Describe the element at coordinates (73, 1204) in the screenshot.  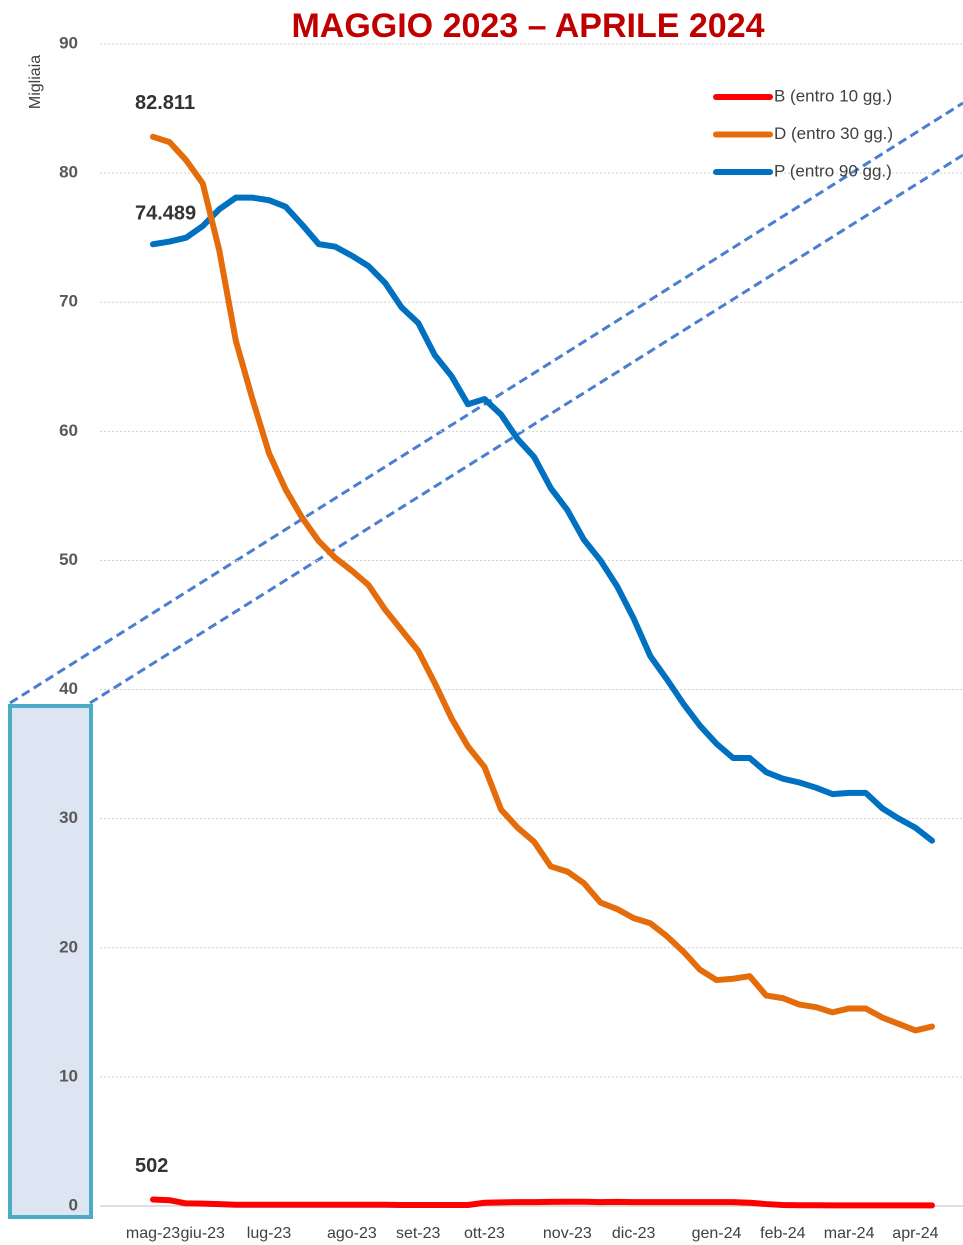
I see `y-tick-label: 0` at that location.